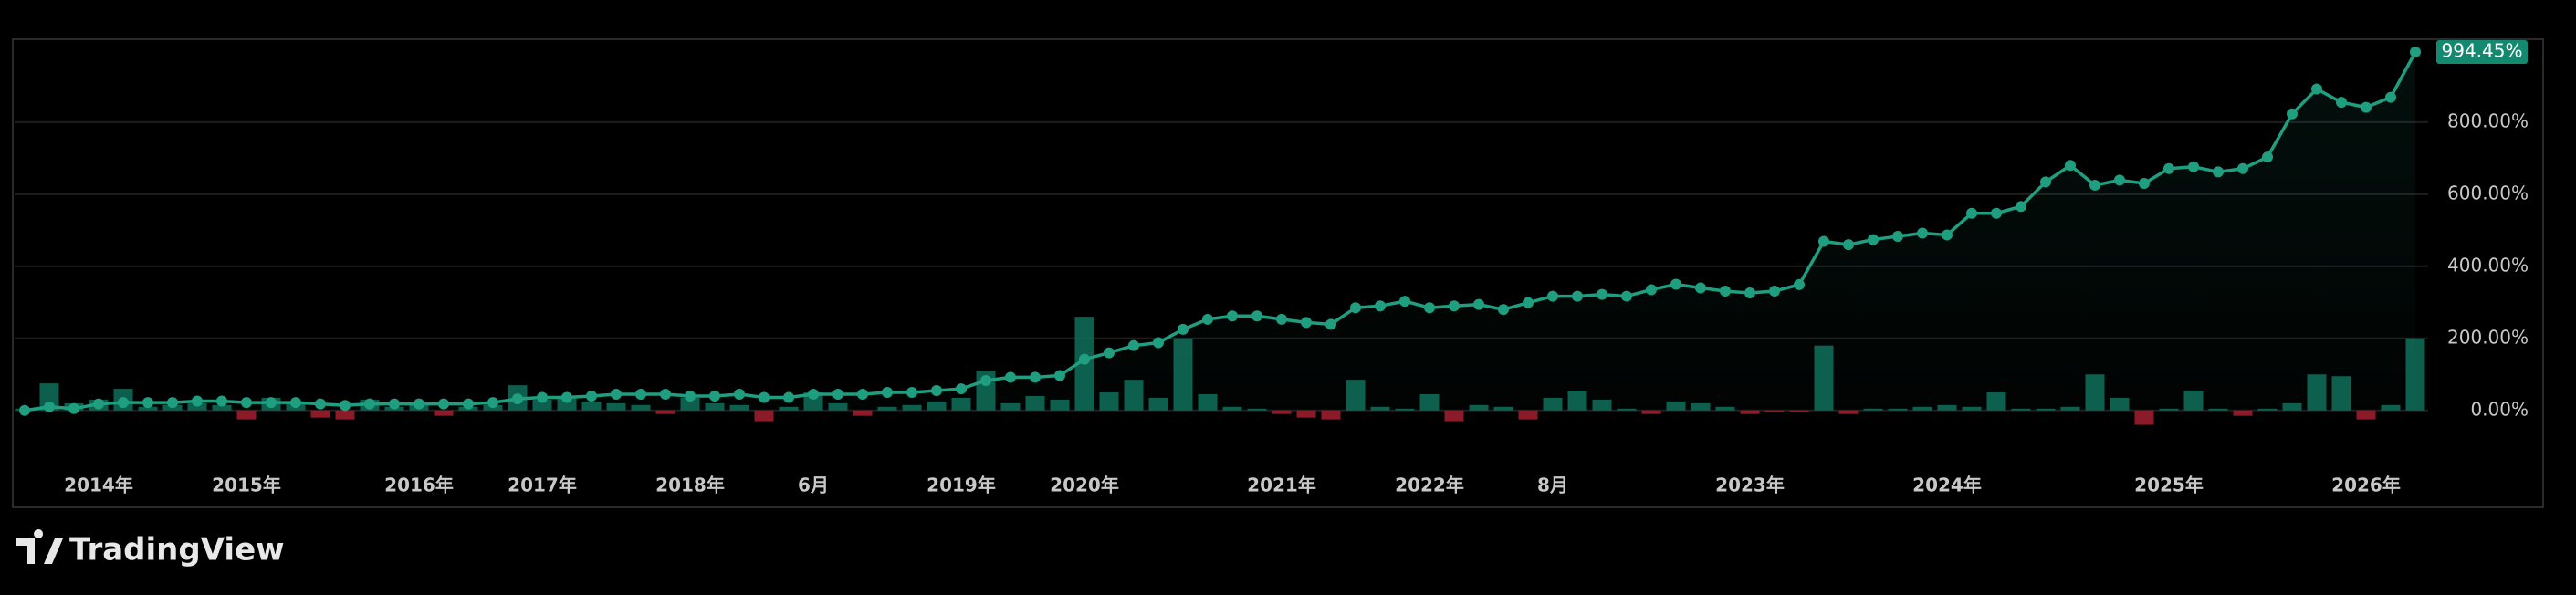  I want to click on y-tick-label: 0.00%, so click(2499, 409).